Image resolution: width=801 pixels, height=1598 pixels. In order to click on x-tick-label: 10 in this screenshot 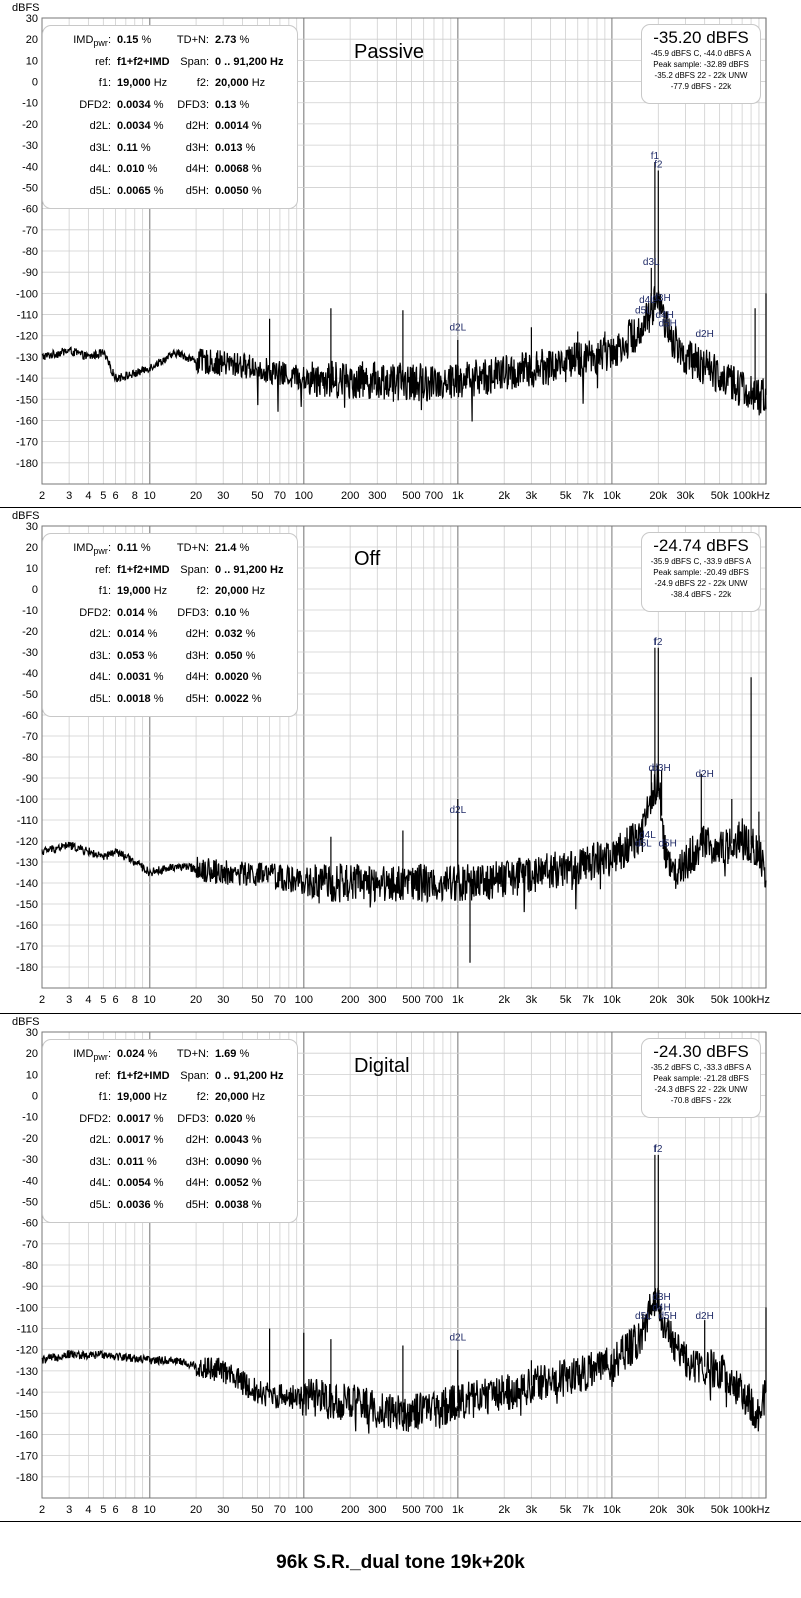, I will do `click(150, 1510)`.